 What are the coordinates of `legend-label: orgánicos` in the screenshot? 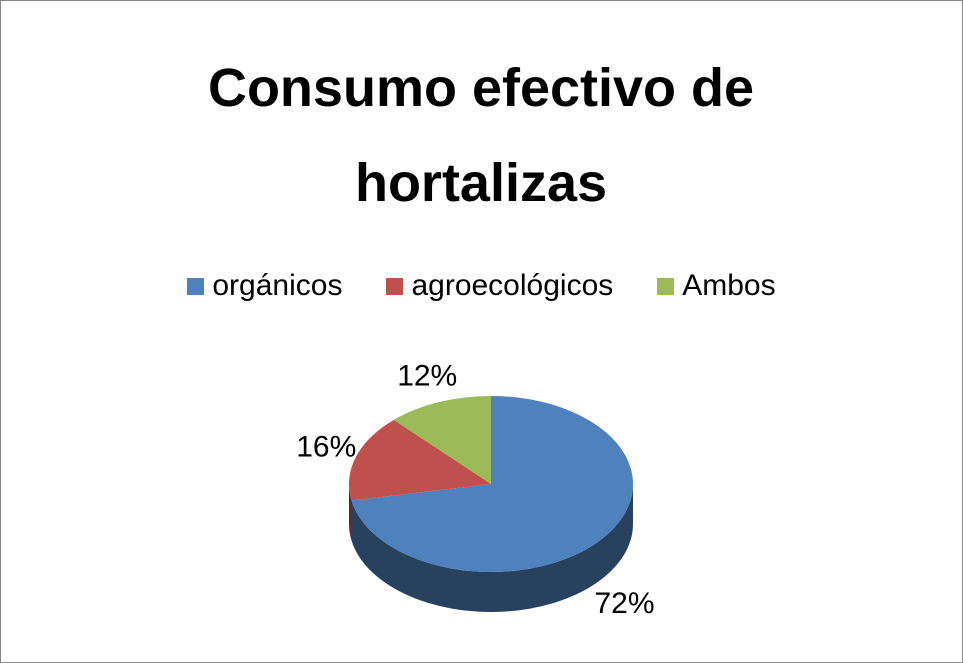 It's located at (277, 285).